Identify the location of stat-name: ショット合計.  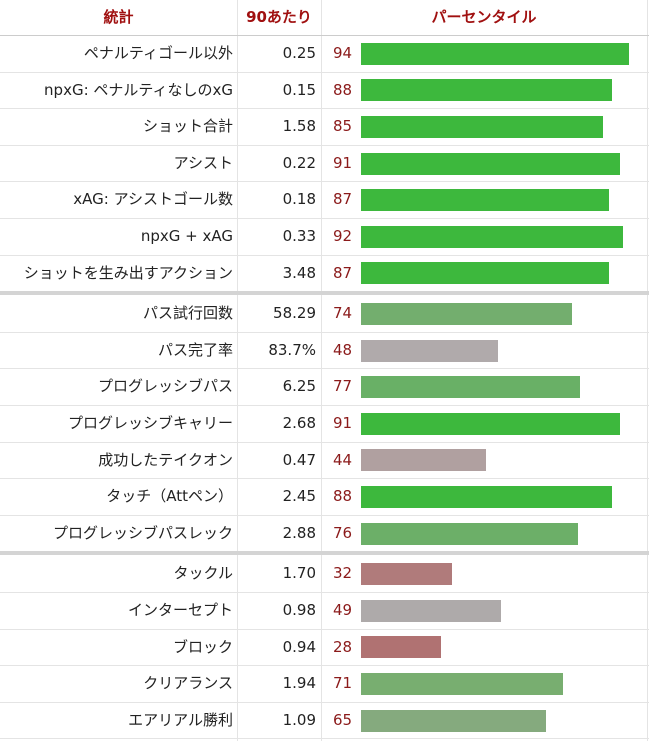
(187, 126).